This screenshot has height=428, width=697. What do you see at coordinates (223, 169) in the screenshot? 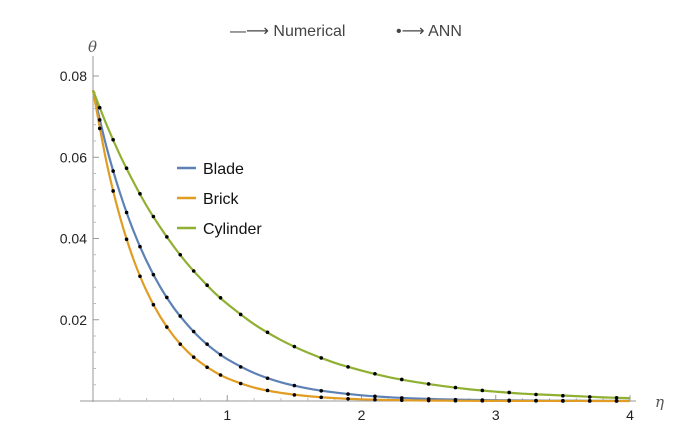
I see `legend-label-blade: Blade` at bounding box center [223, 169].